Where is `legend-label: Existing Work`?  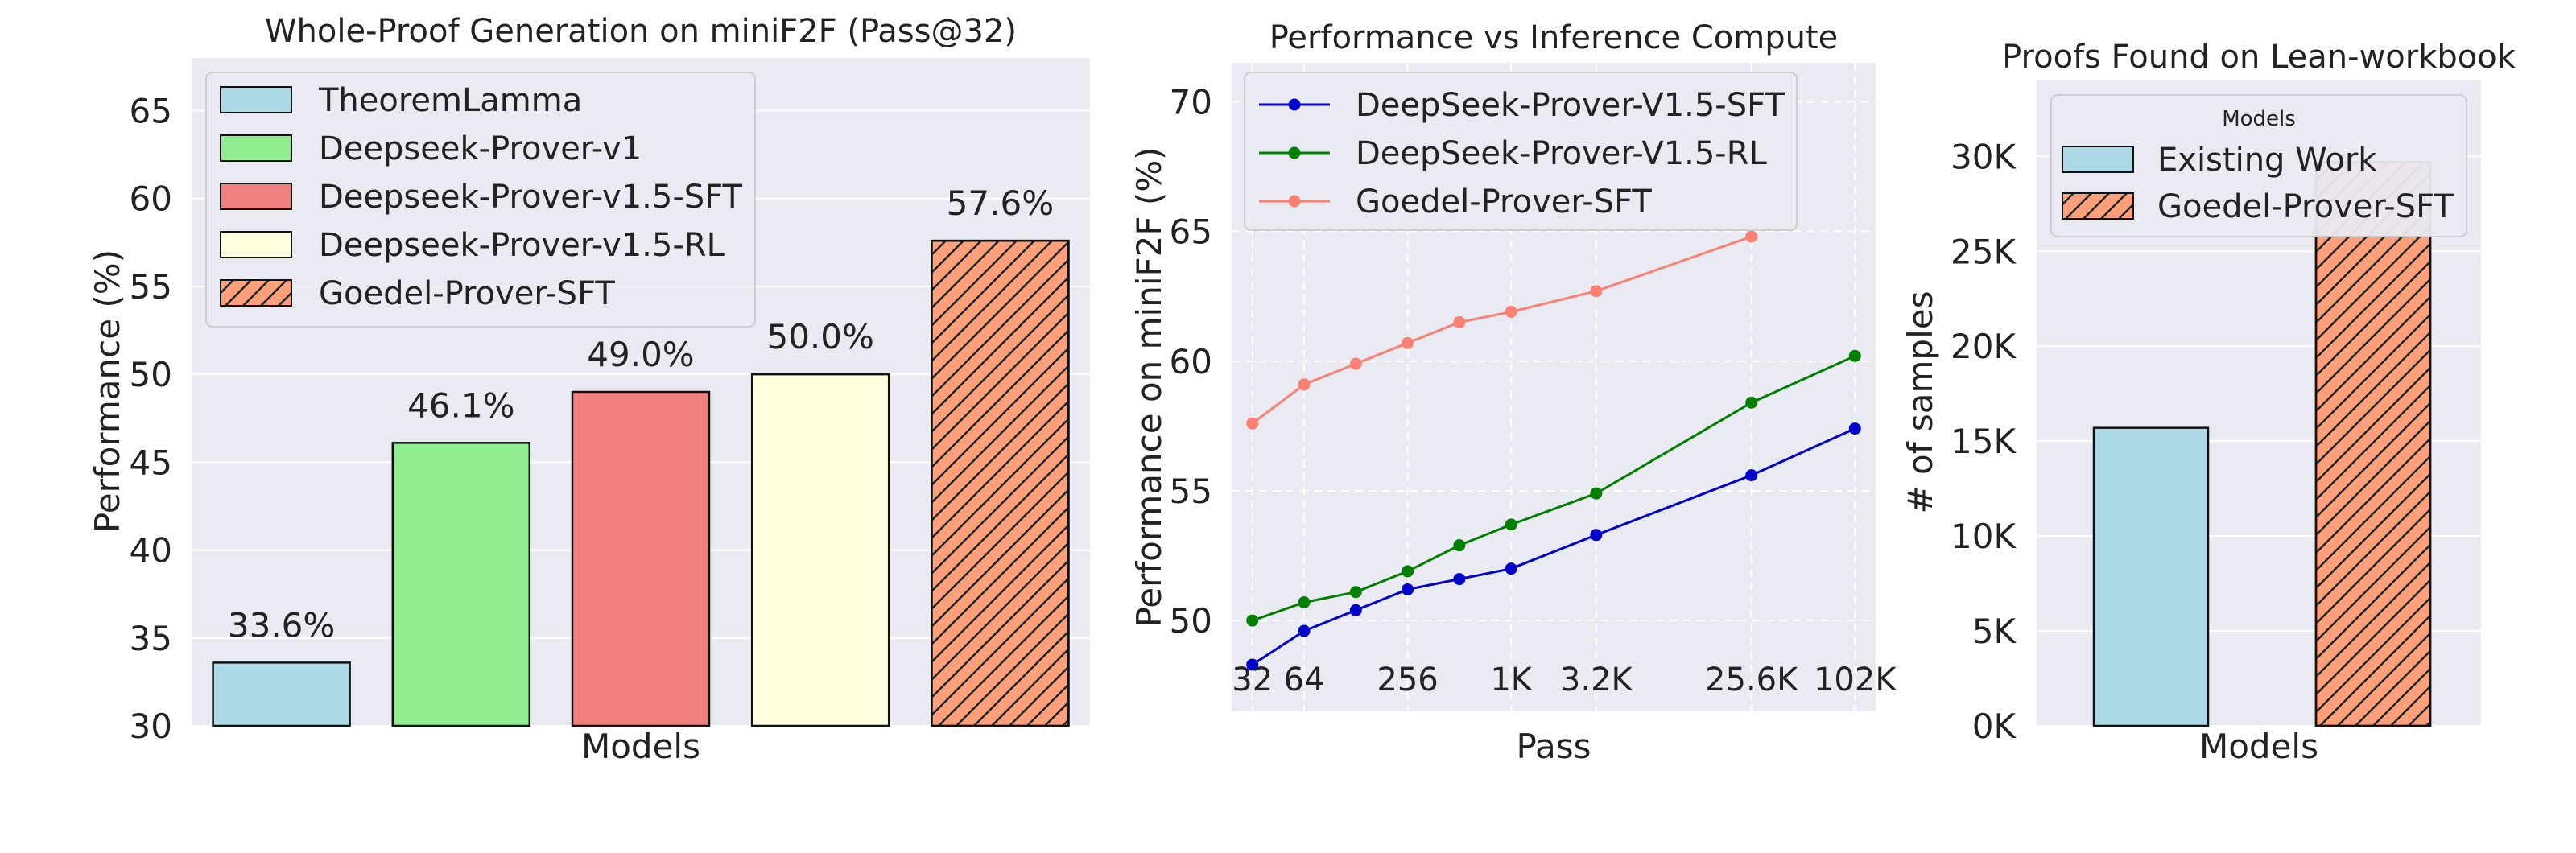
legend-label: Existing Work is located at coordinates (2267, 160).